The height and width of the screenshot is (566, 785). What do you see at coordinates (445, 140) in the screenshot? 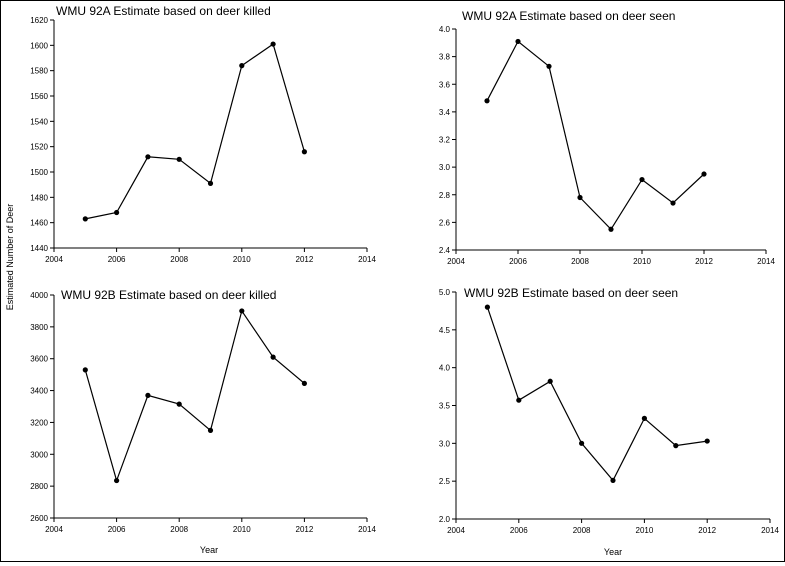
I see `y-tick-label: 3.2` at bounding box center [445, 140].